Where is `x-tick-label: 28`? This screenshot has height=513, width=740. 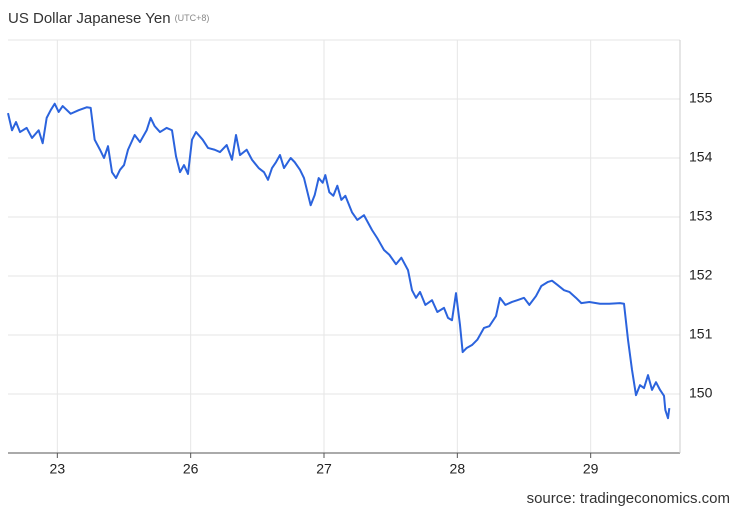
x-tick-label: 28 is located at coordinates (458, 469).